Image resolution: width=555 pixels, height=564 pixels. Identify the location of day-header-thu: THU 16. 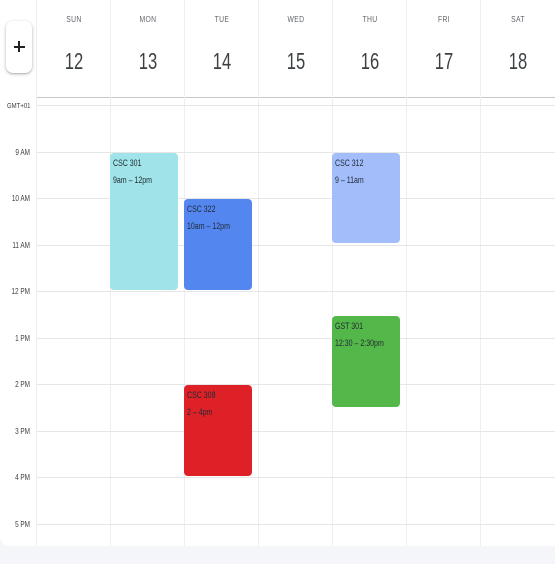
(370, 45).